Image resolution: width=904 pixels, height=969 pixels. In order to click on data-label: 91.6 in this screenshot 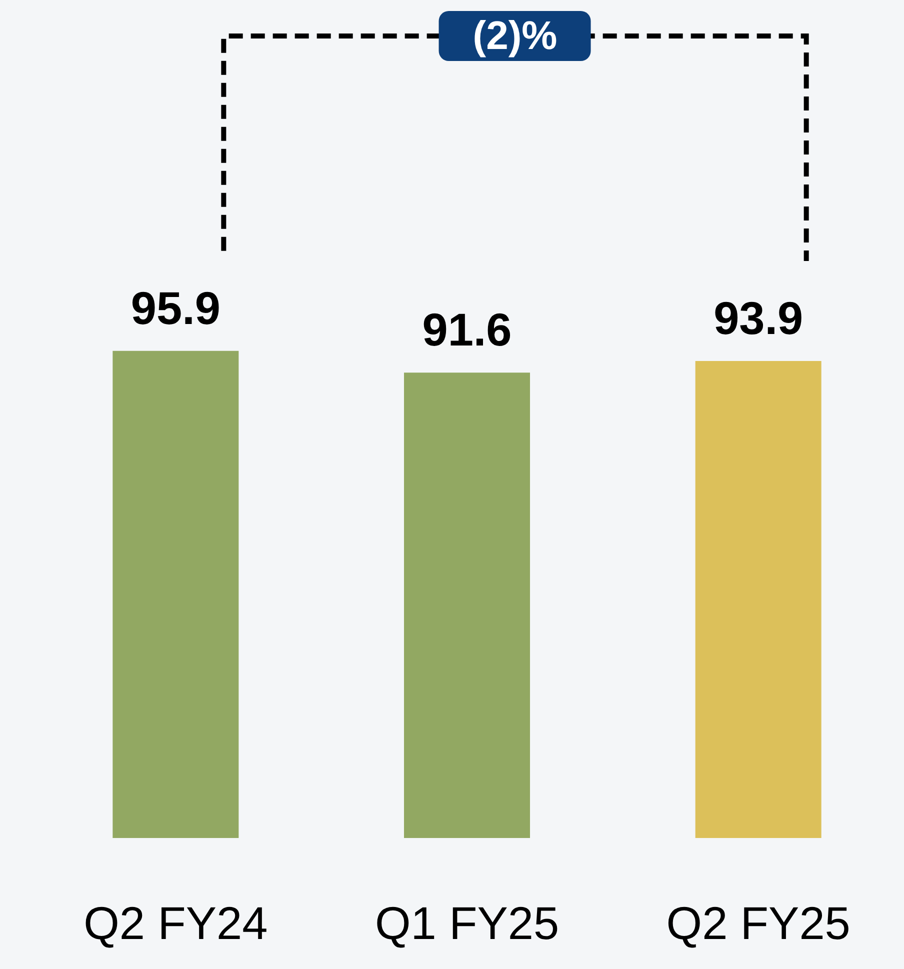, I will do `click(467, 330)`.